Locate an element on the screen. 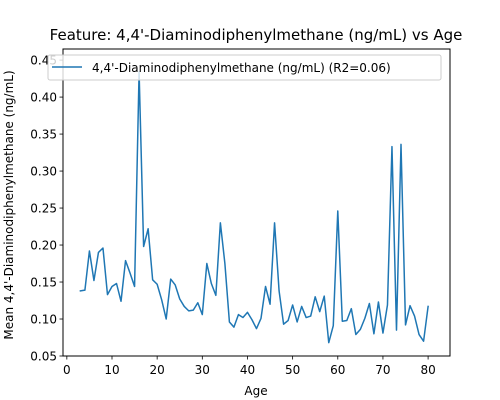 The height and width of the screenshot is (400, 500). y-tick-label: 0.25 is located at coordinates (43, 209).